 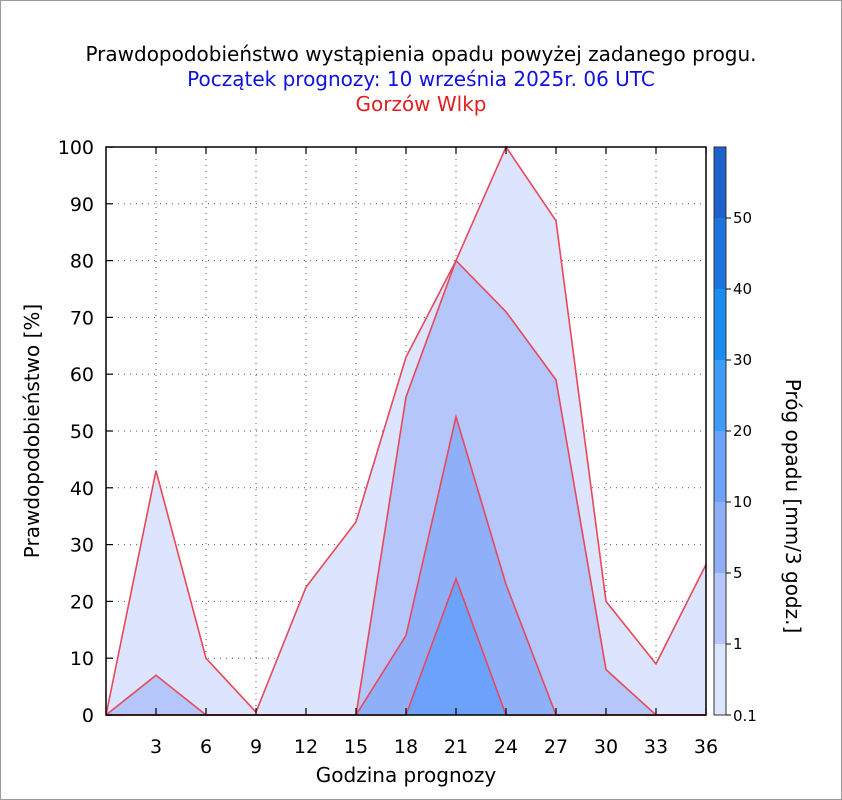 I want to click on x-tick-label: 21, so click(x=456, y=747).